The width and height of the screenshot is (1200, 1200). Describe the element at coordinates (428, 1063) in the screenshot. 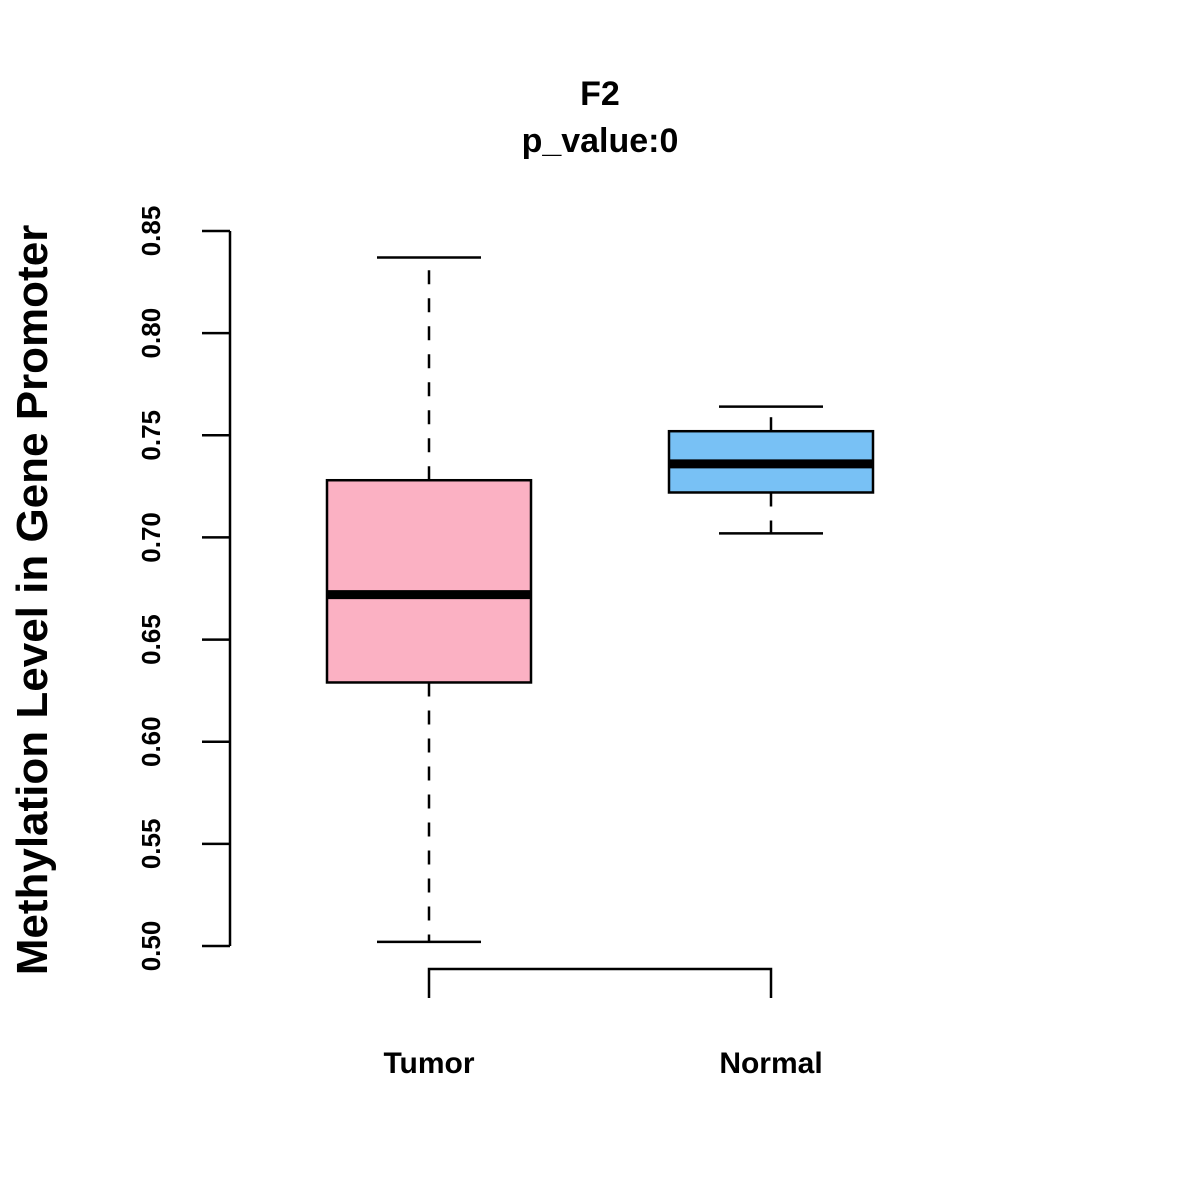

I see `category-label-tumor: Tumor` at that location.